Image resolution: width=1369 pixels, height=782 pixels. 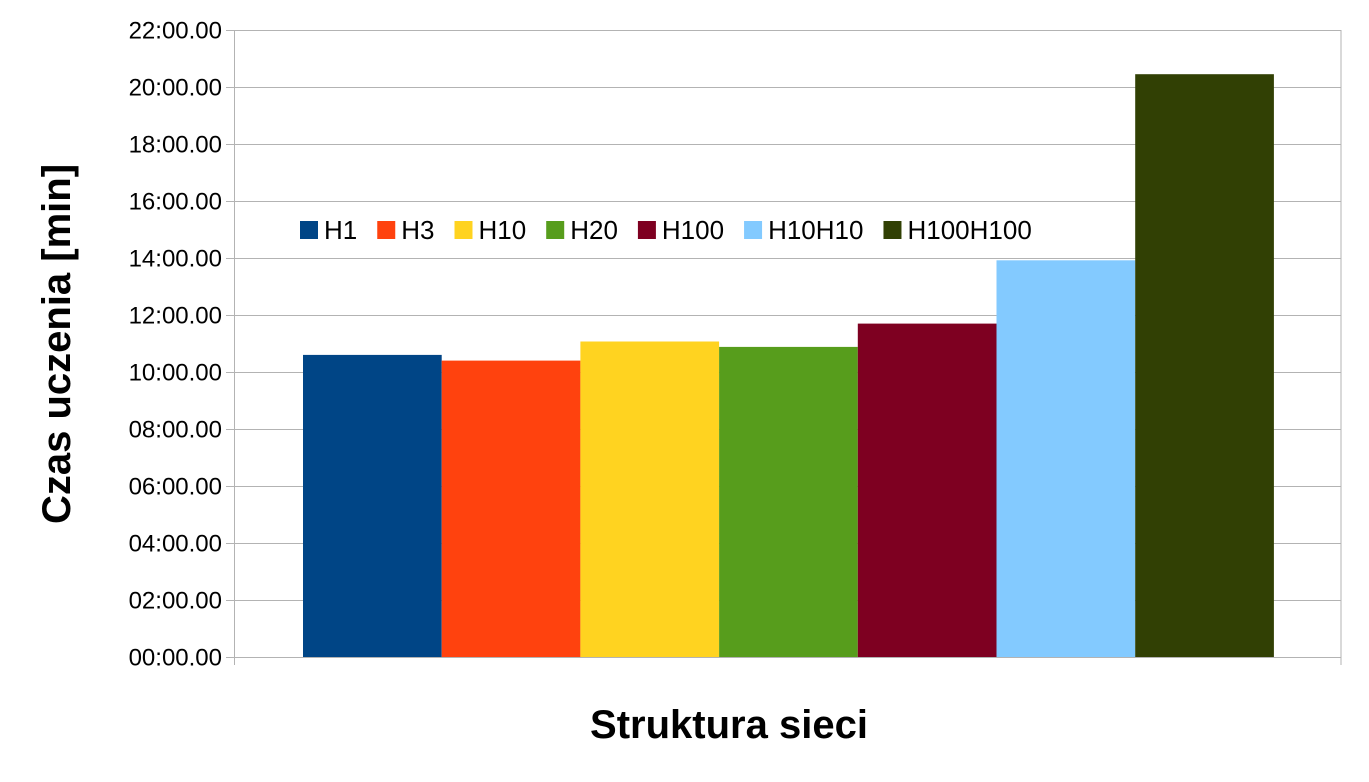 I want to click on y-tick-label: 20:00.00, so click(x=175, y=88).